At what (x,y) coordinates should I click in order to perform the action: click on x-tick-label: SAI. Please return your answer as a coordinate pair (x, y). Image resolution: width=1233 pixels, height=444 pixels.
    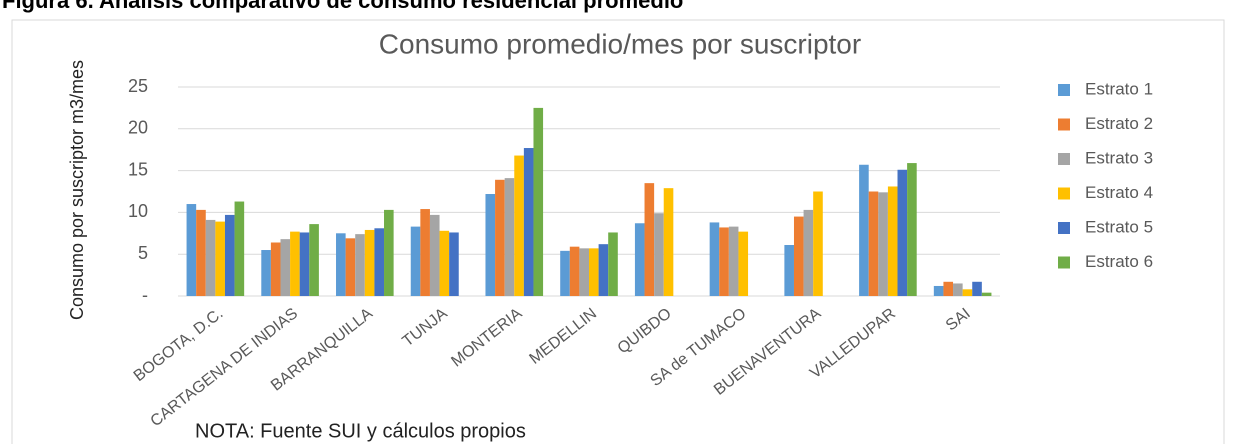
    Looking at the image, I should click on (958, 319).